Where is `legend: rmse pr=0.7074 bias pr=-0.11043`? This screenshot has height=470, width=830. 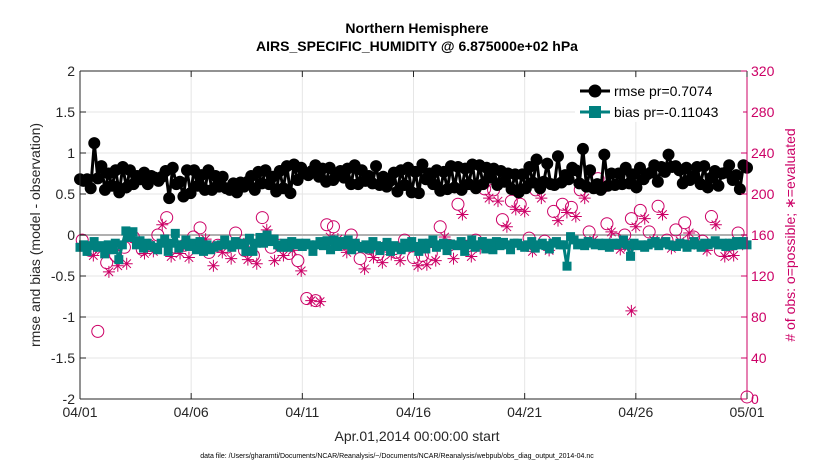
legend: rmse pr=0.7074 bias pr=-0.11043 is located at coordinates (659, 100).